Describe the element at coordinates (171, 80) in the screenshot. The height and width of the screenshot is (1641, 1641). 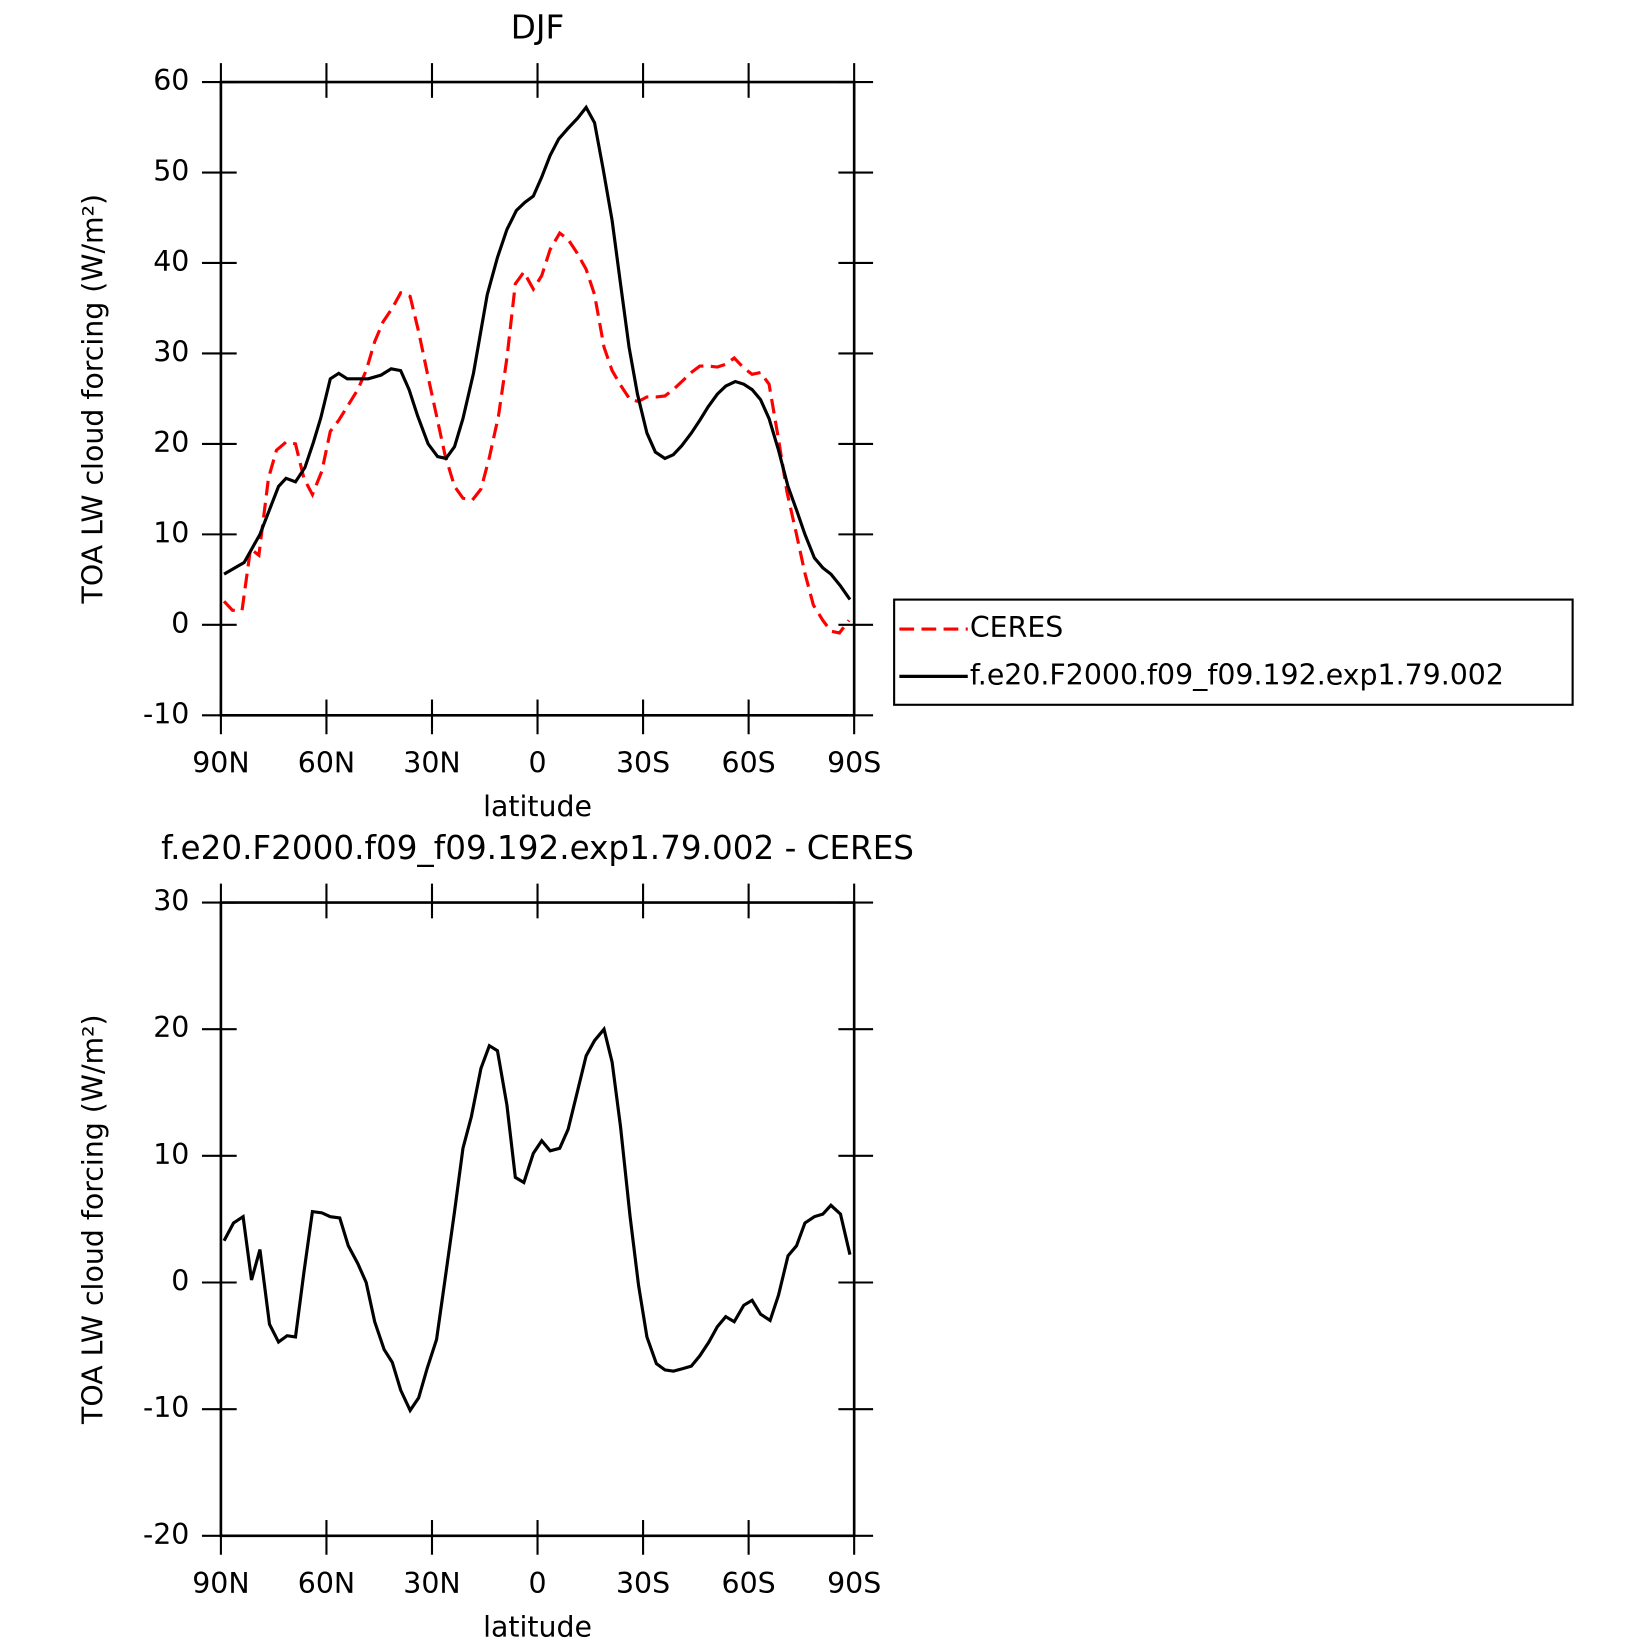
I see `y-tick-label: 60` at that location.